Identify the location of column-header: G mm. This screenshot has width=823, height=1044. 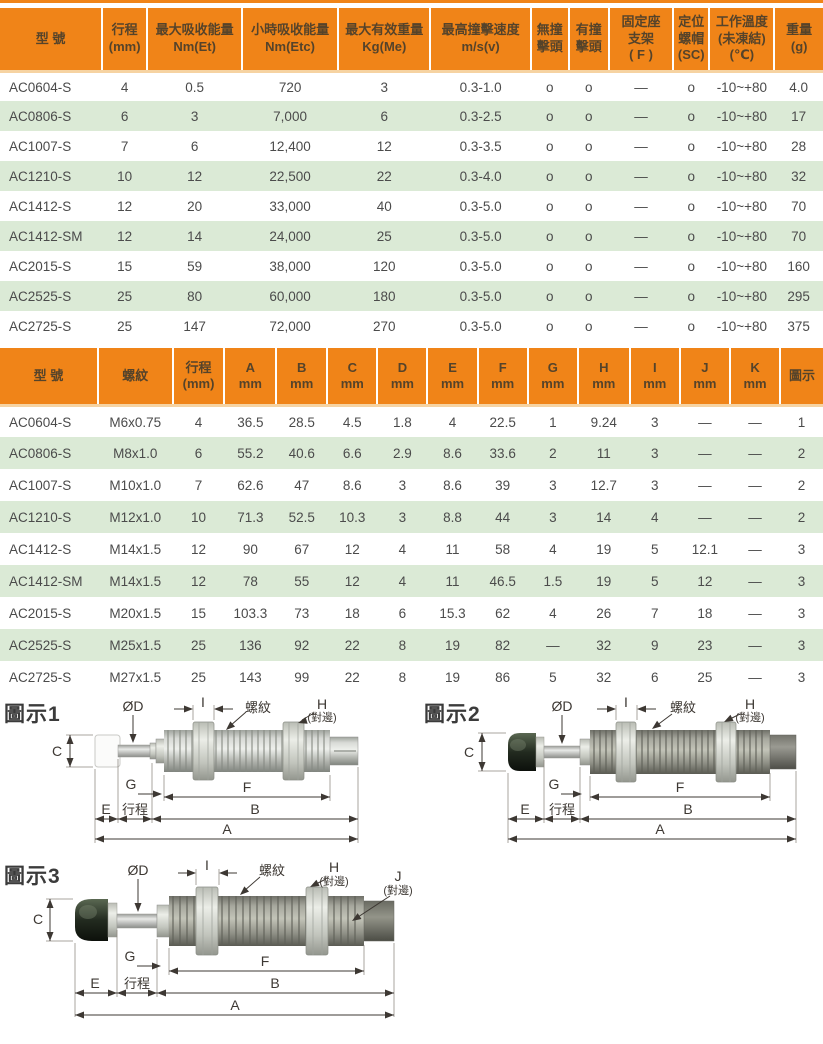
(552, 377).